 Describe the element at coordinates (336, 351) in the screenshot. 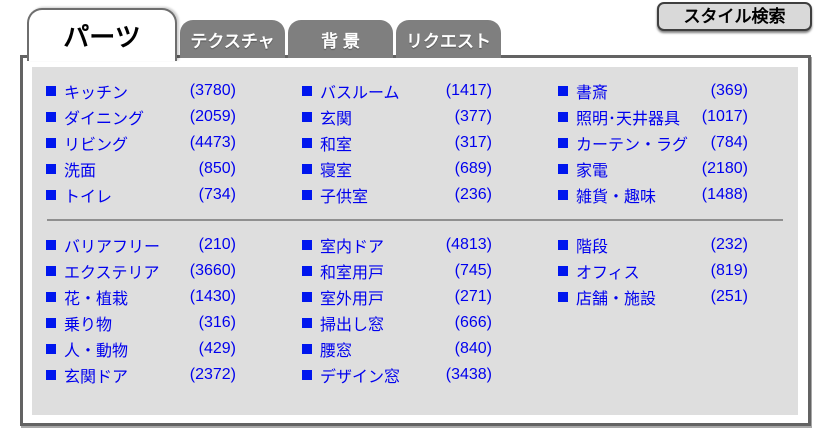

I see `category-link: 腰窓` at that location.